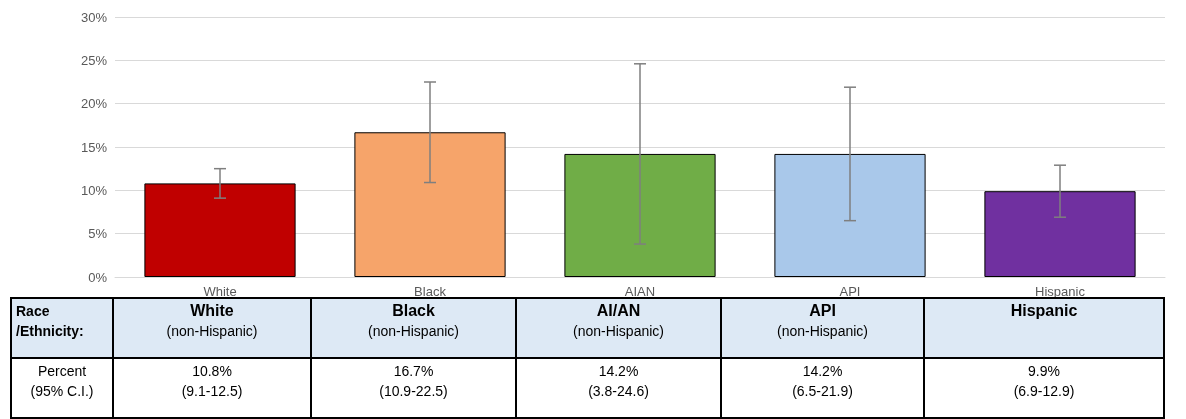 This screenshot has width=1186, height=419. I want to click on y-tick-label: 5%, so click(98, 234).